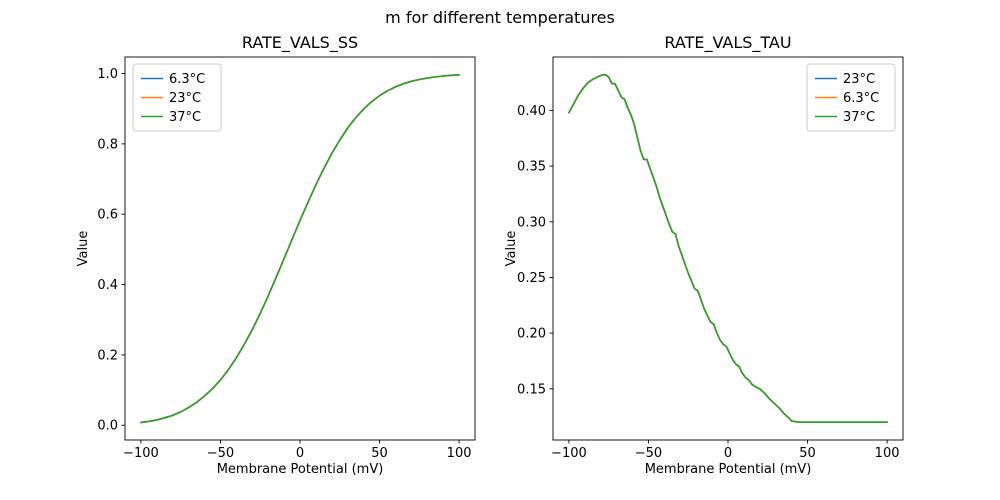 The height and width of the screenshot is (500, 1000). What do you see at coordinates (107, 215) in the screenshot?
I see `y-tick-label: 0.6` at bounding box center [107, 215].